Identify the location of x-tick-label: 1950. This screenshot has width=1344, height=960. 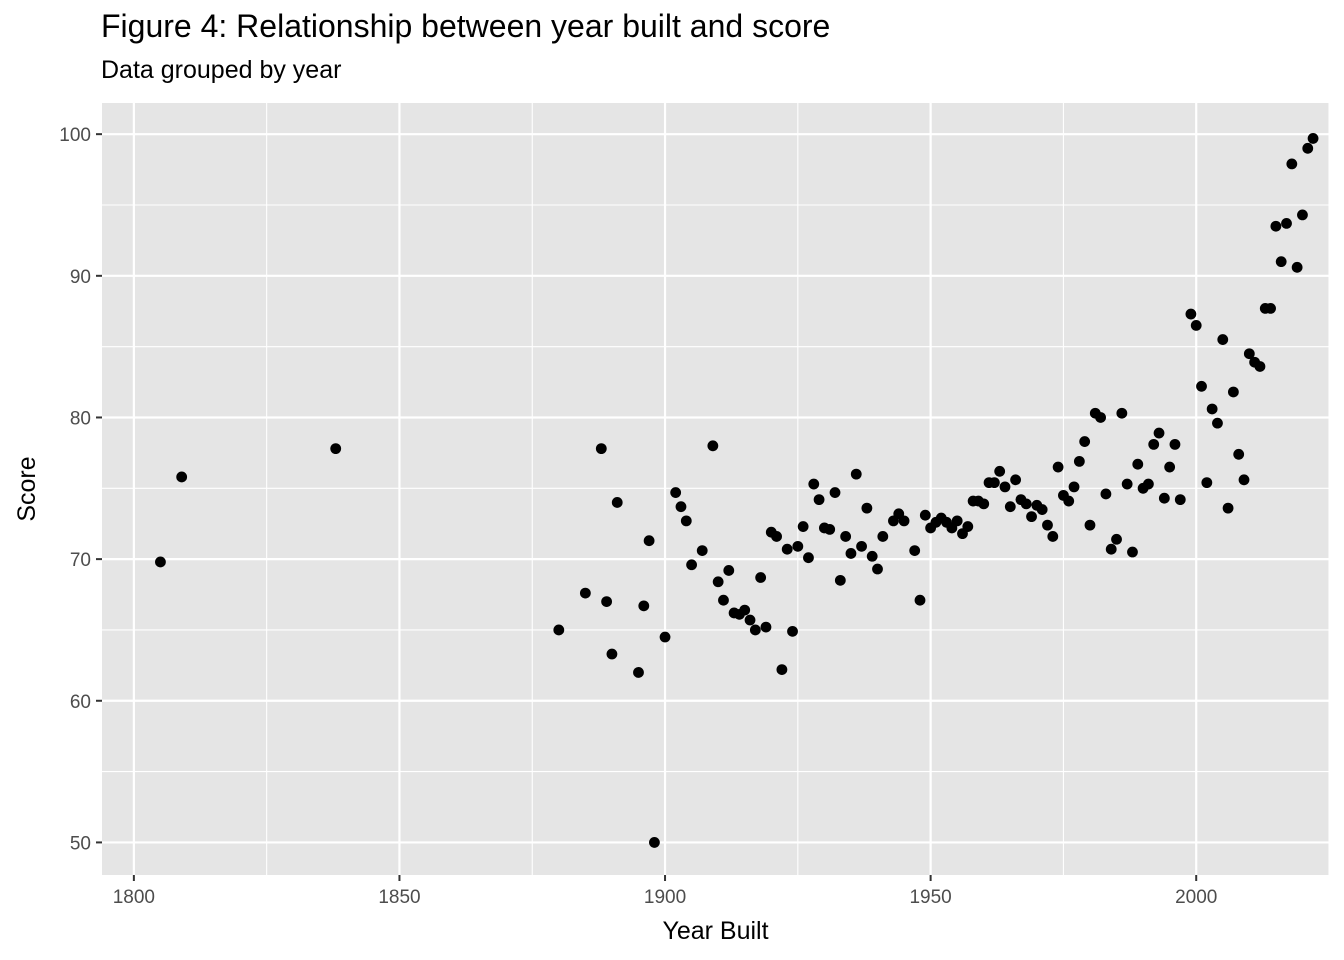
(930, 897).